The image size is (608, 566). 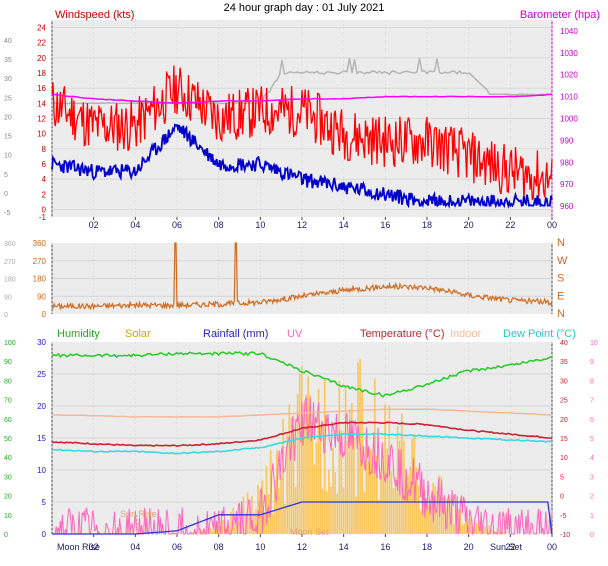 What do you see at coordinates (8, 458) in the screenshot?
I see `axis-tick-label: 40` at bounding box center [8, 458].